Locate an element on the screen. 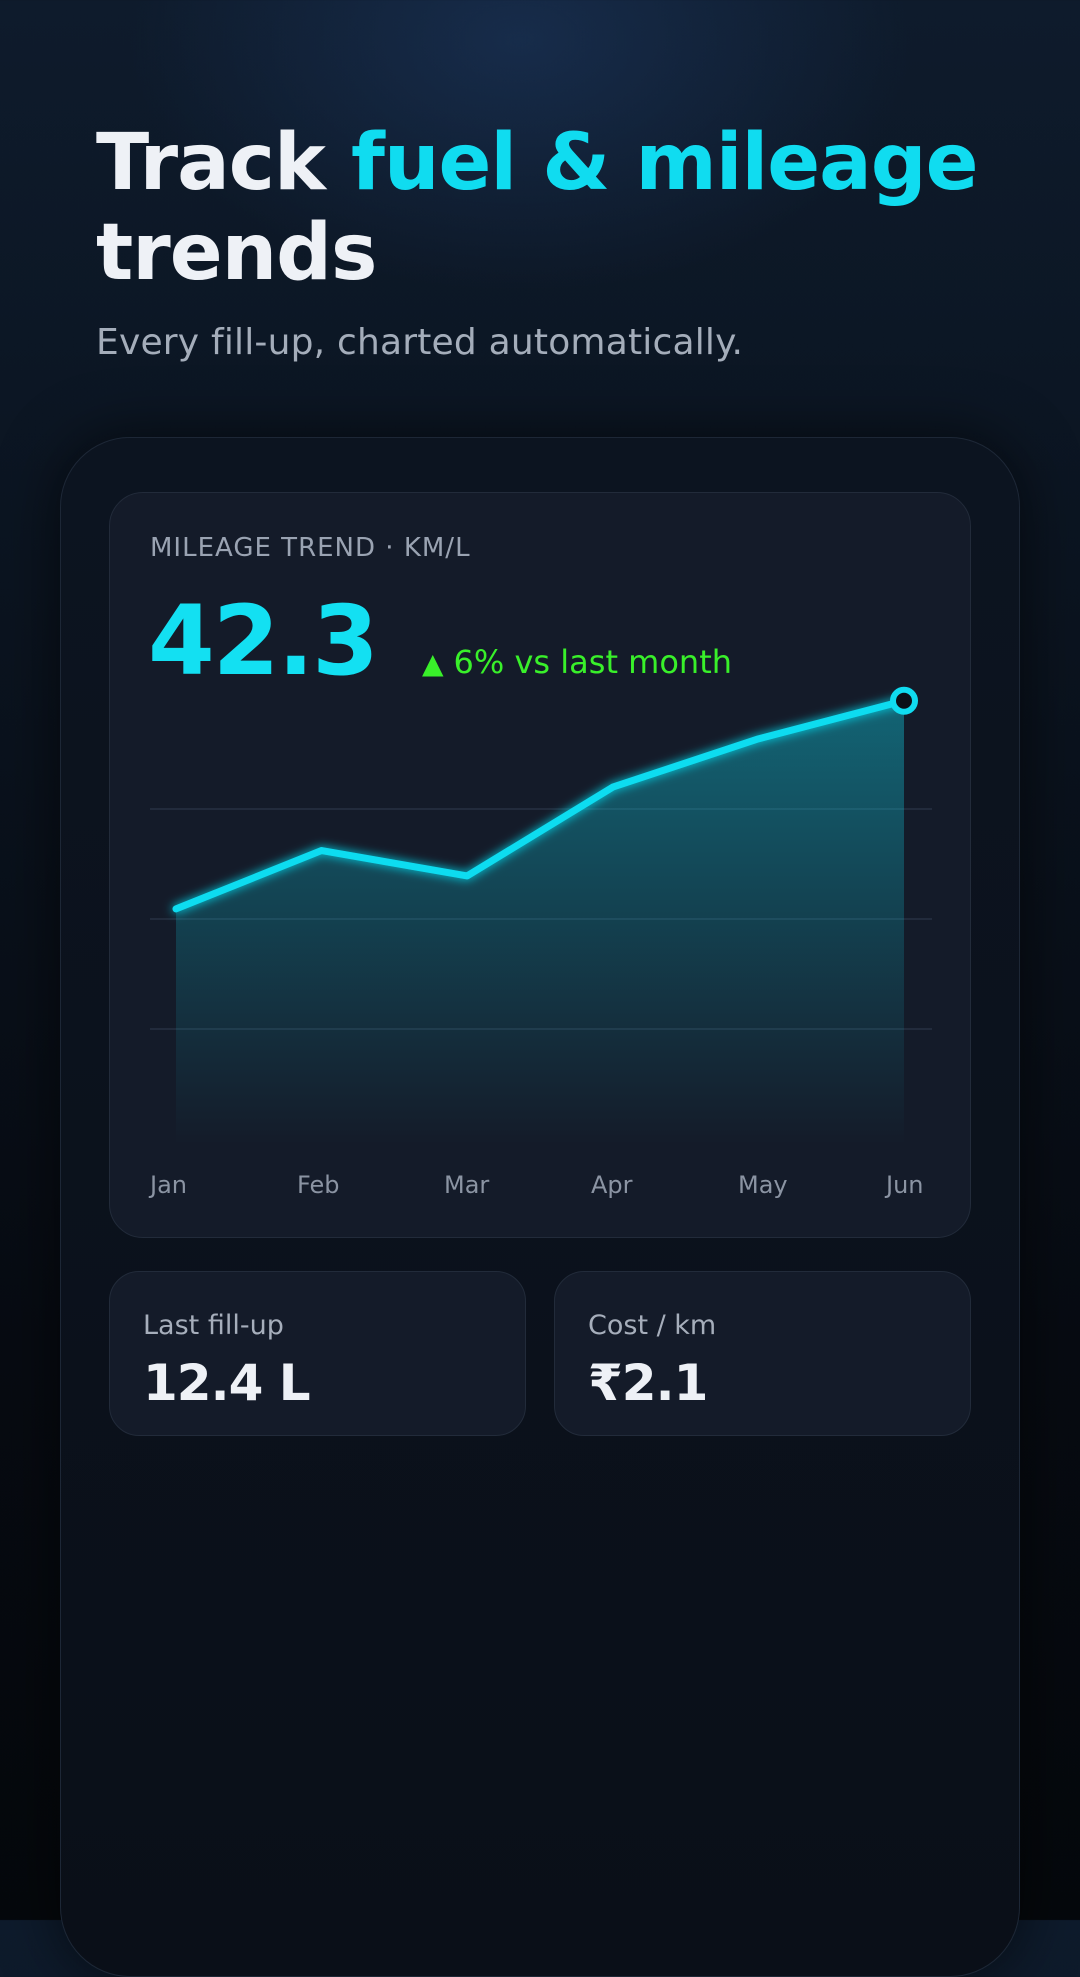 The image size is (1080, 1977). x-tick-label: Apr is located at coordinates (612, 1185).